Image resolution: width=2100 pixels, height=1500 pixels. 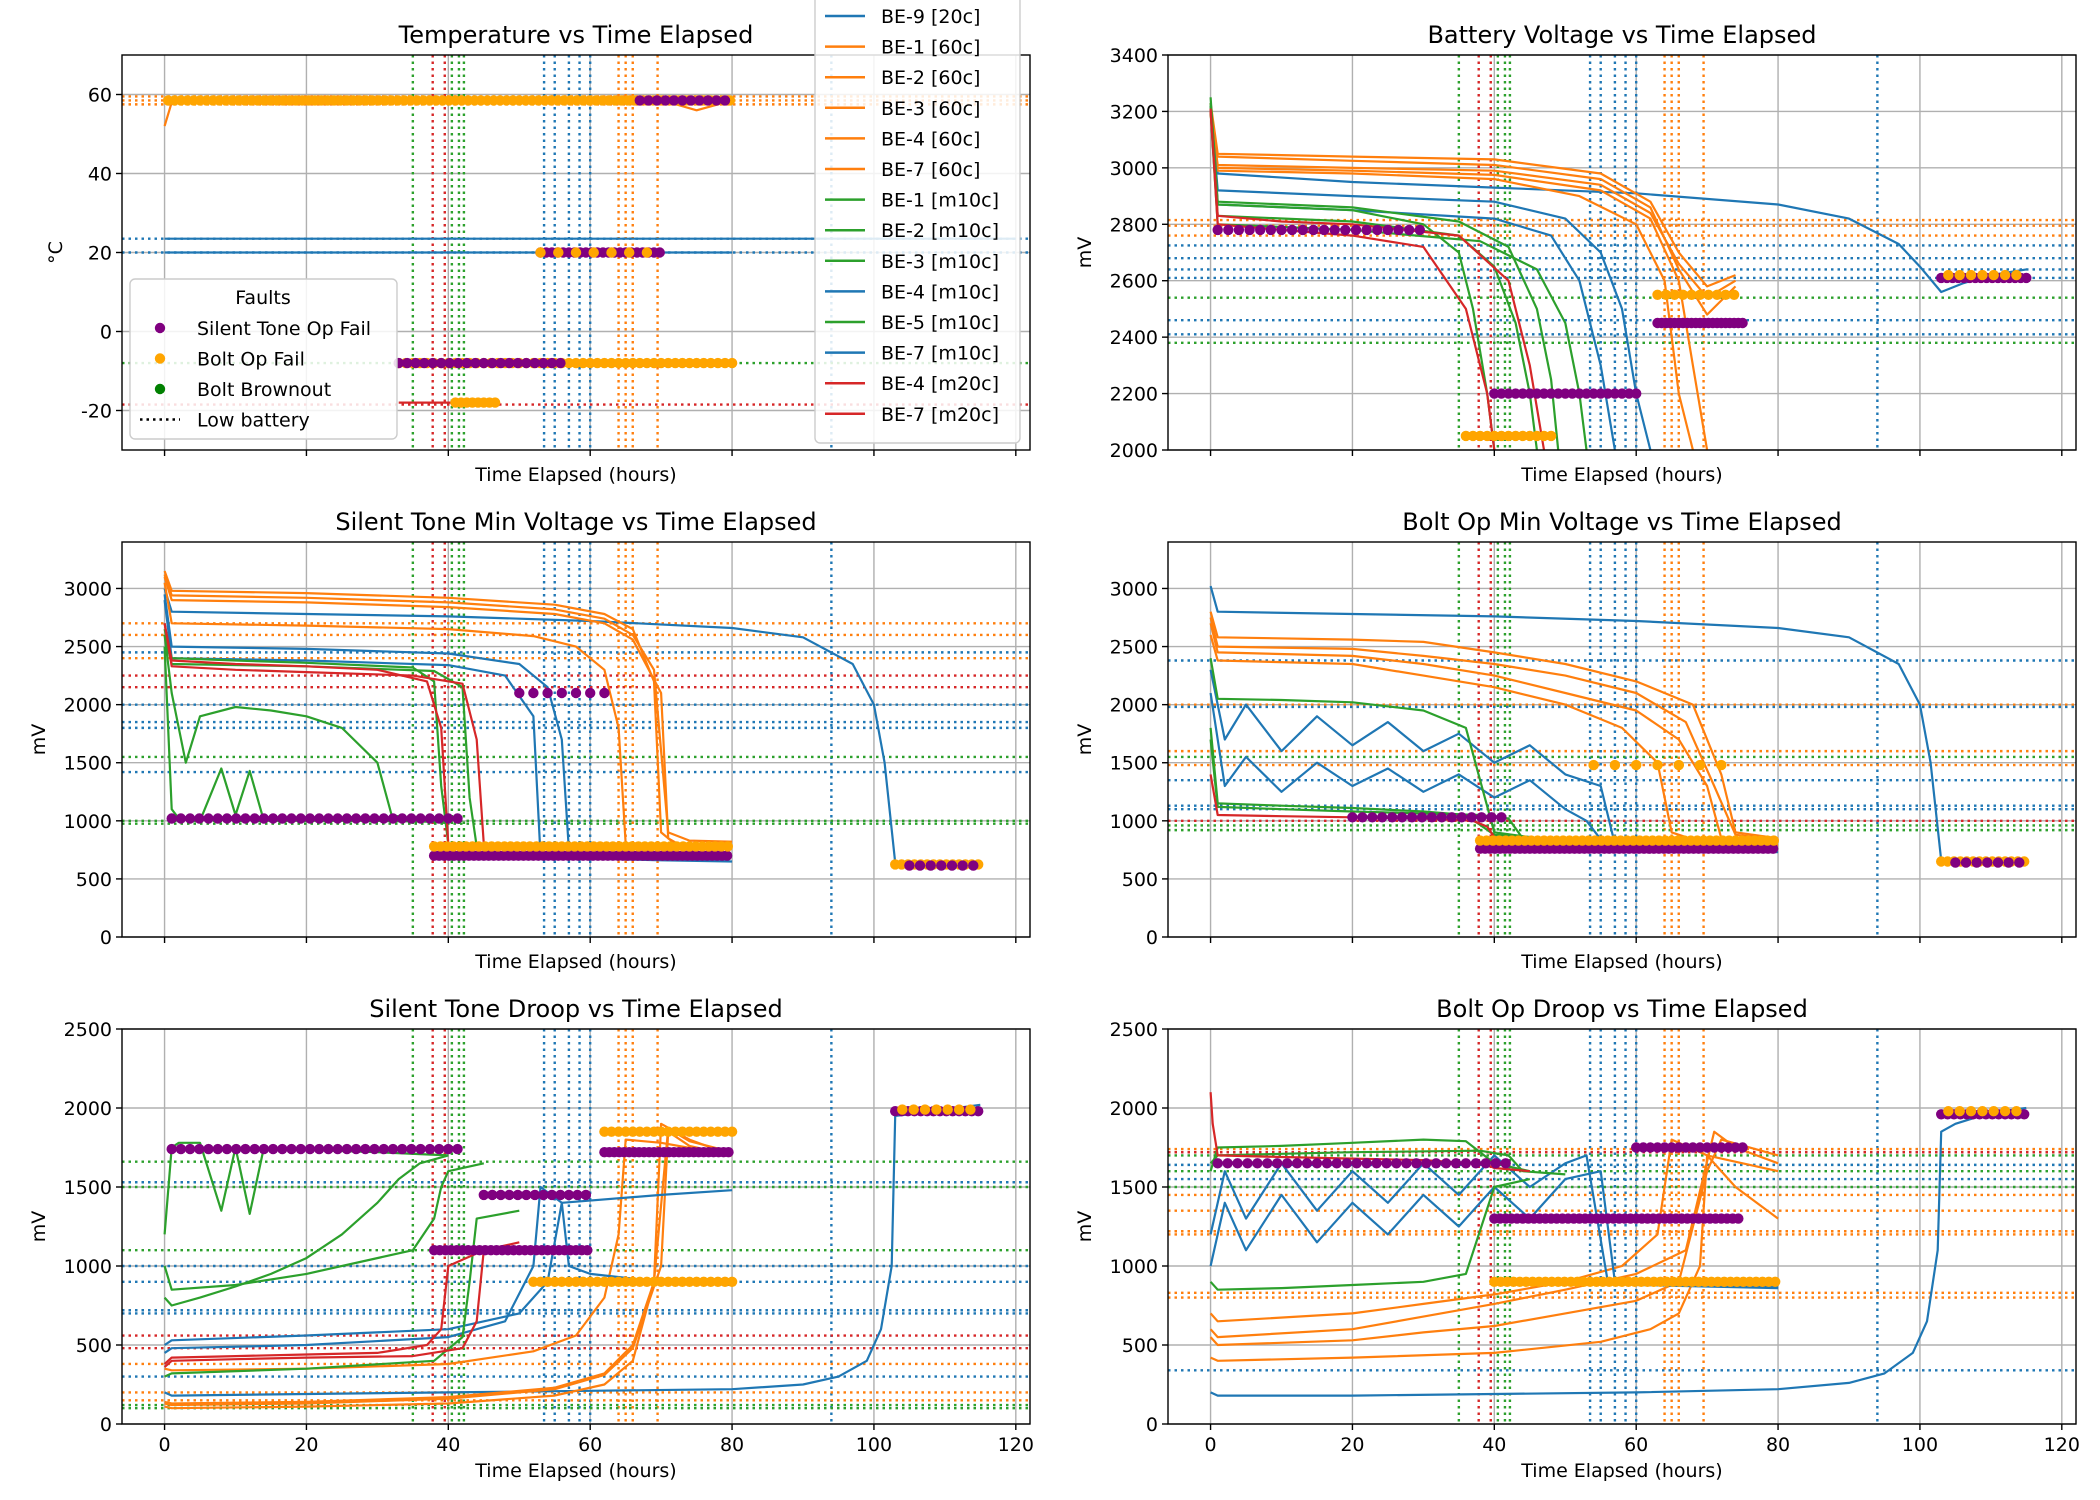 What do you see at coordinates (263, 298) in the screenshot?
I see `faults-legend-title: Faults` at bounding box center [263, 298].